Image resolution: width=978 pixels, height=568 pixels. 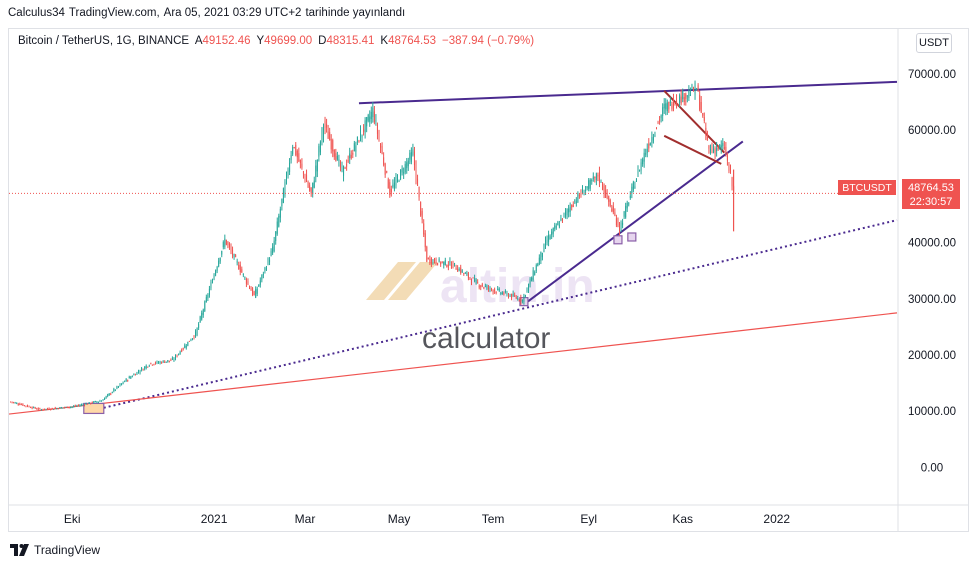 I want to click on x-tick-label: May, so click(x=399, y=519).